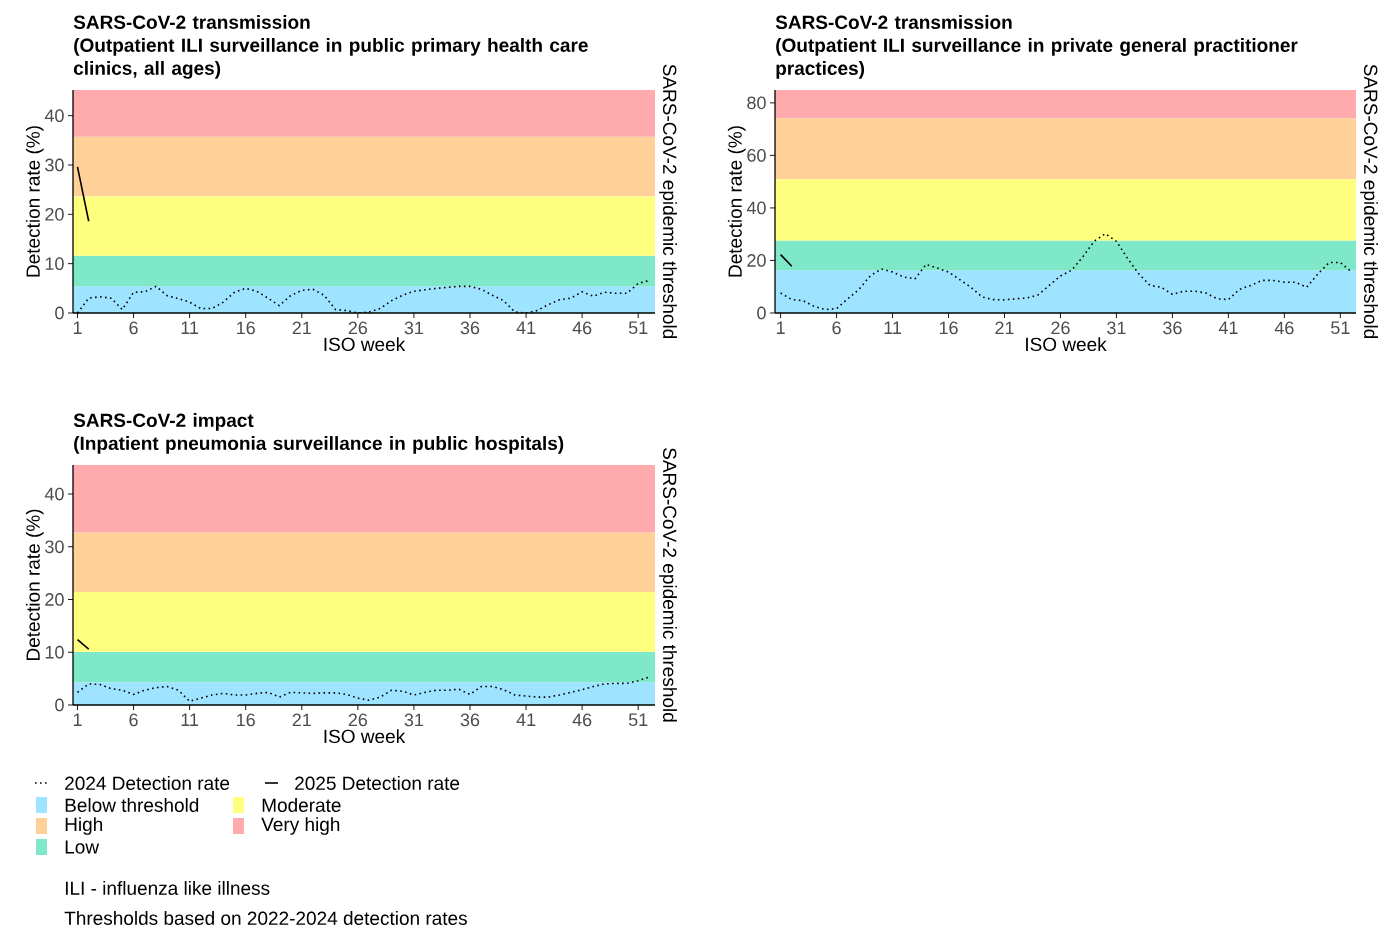 The width and height of the screenshot is (1394, 932). I want to click on chart-subtitle: (Outpatient ILI surveillance in private general practitioner practices), so click(1037, 58).